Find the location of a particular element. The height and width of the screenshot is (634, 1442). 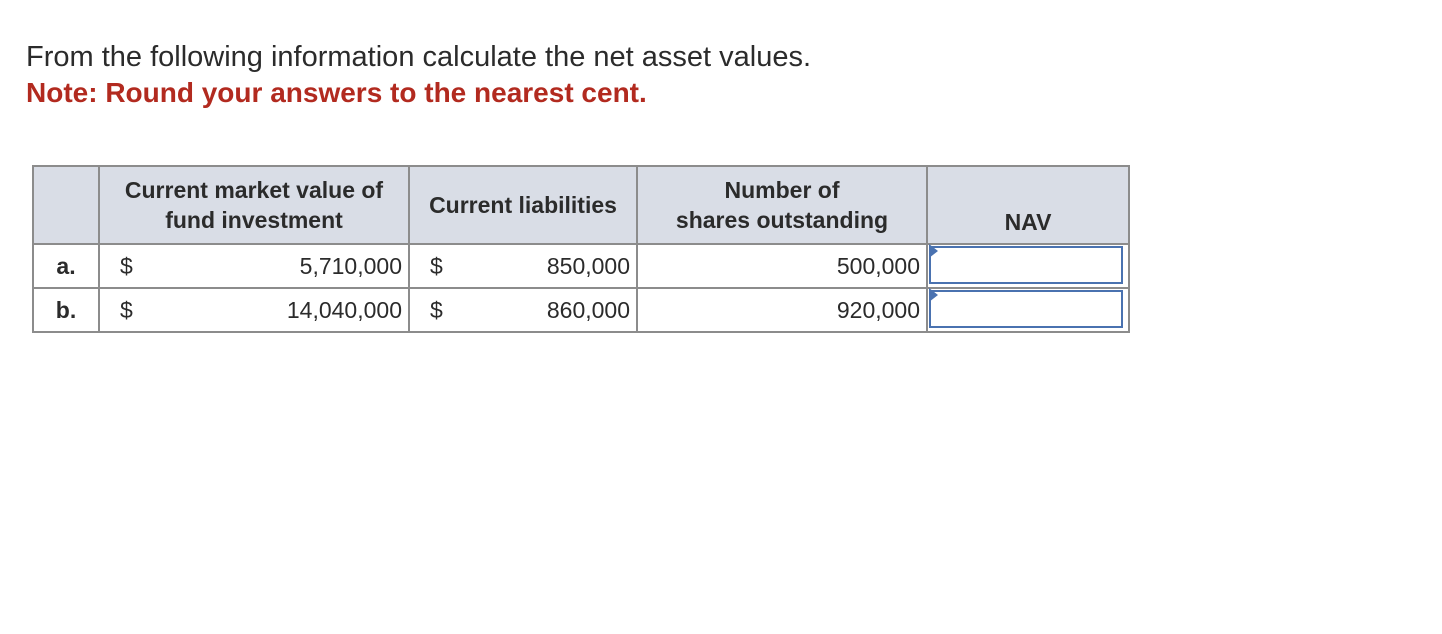

header-shares-line1: Number of is located at coordinates (782, 190).